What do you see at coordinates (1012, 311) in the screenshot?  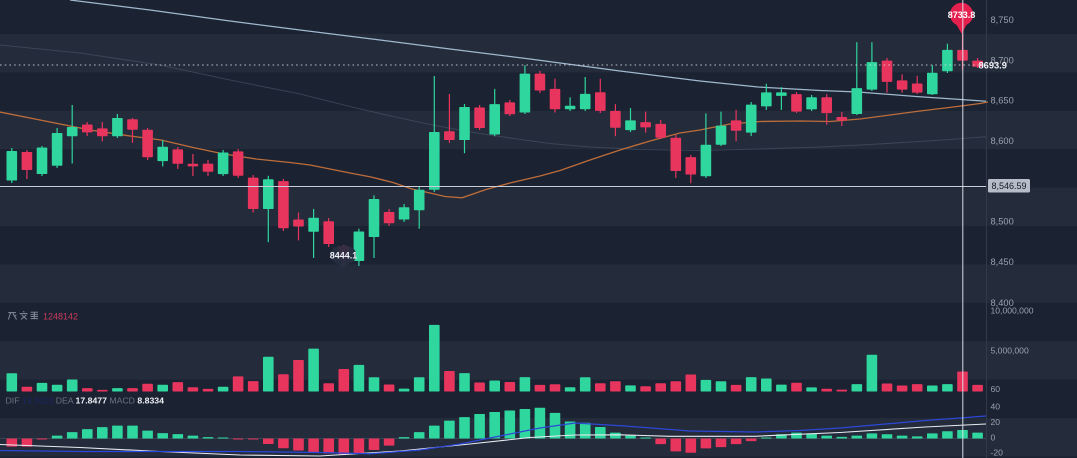 I see `svg-text: 10,000,000` at bounding box center [1012, 311].